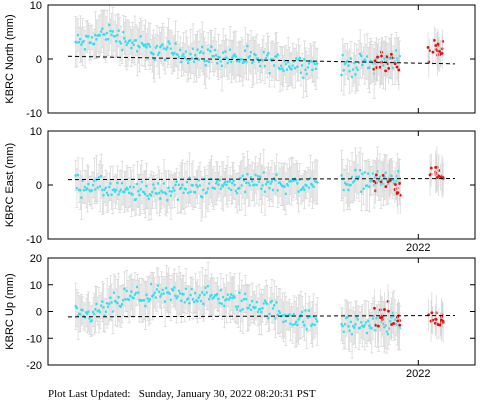  What do you see at coordinates (10, 185) in the screenshot?
I see `y-axis-label: KBRC East (mm)` at bounding box center [10, 185].